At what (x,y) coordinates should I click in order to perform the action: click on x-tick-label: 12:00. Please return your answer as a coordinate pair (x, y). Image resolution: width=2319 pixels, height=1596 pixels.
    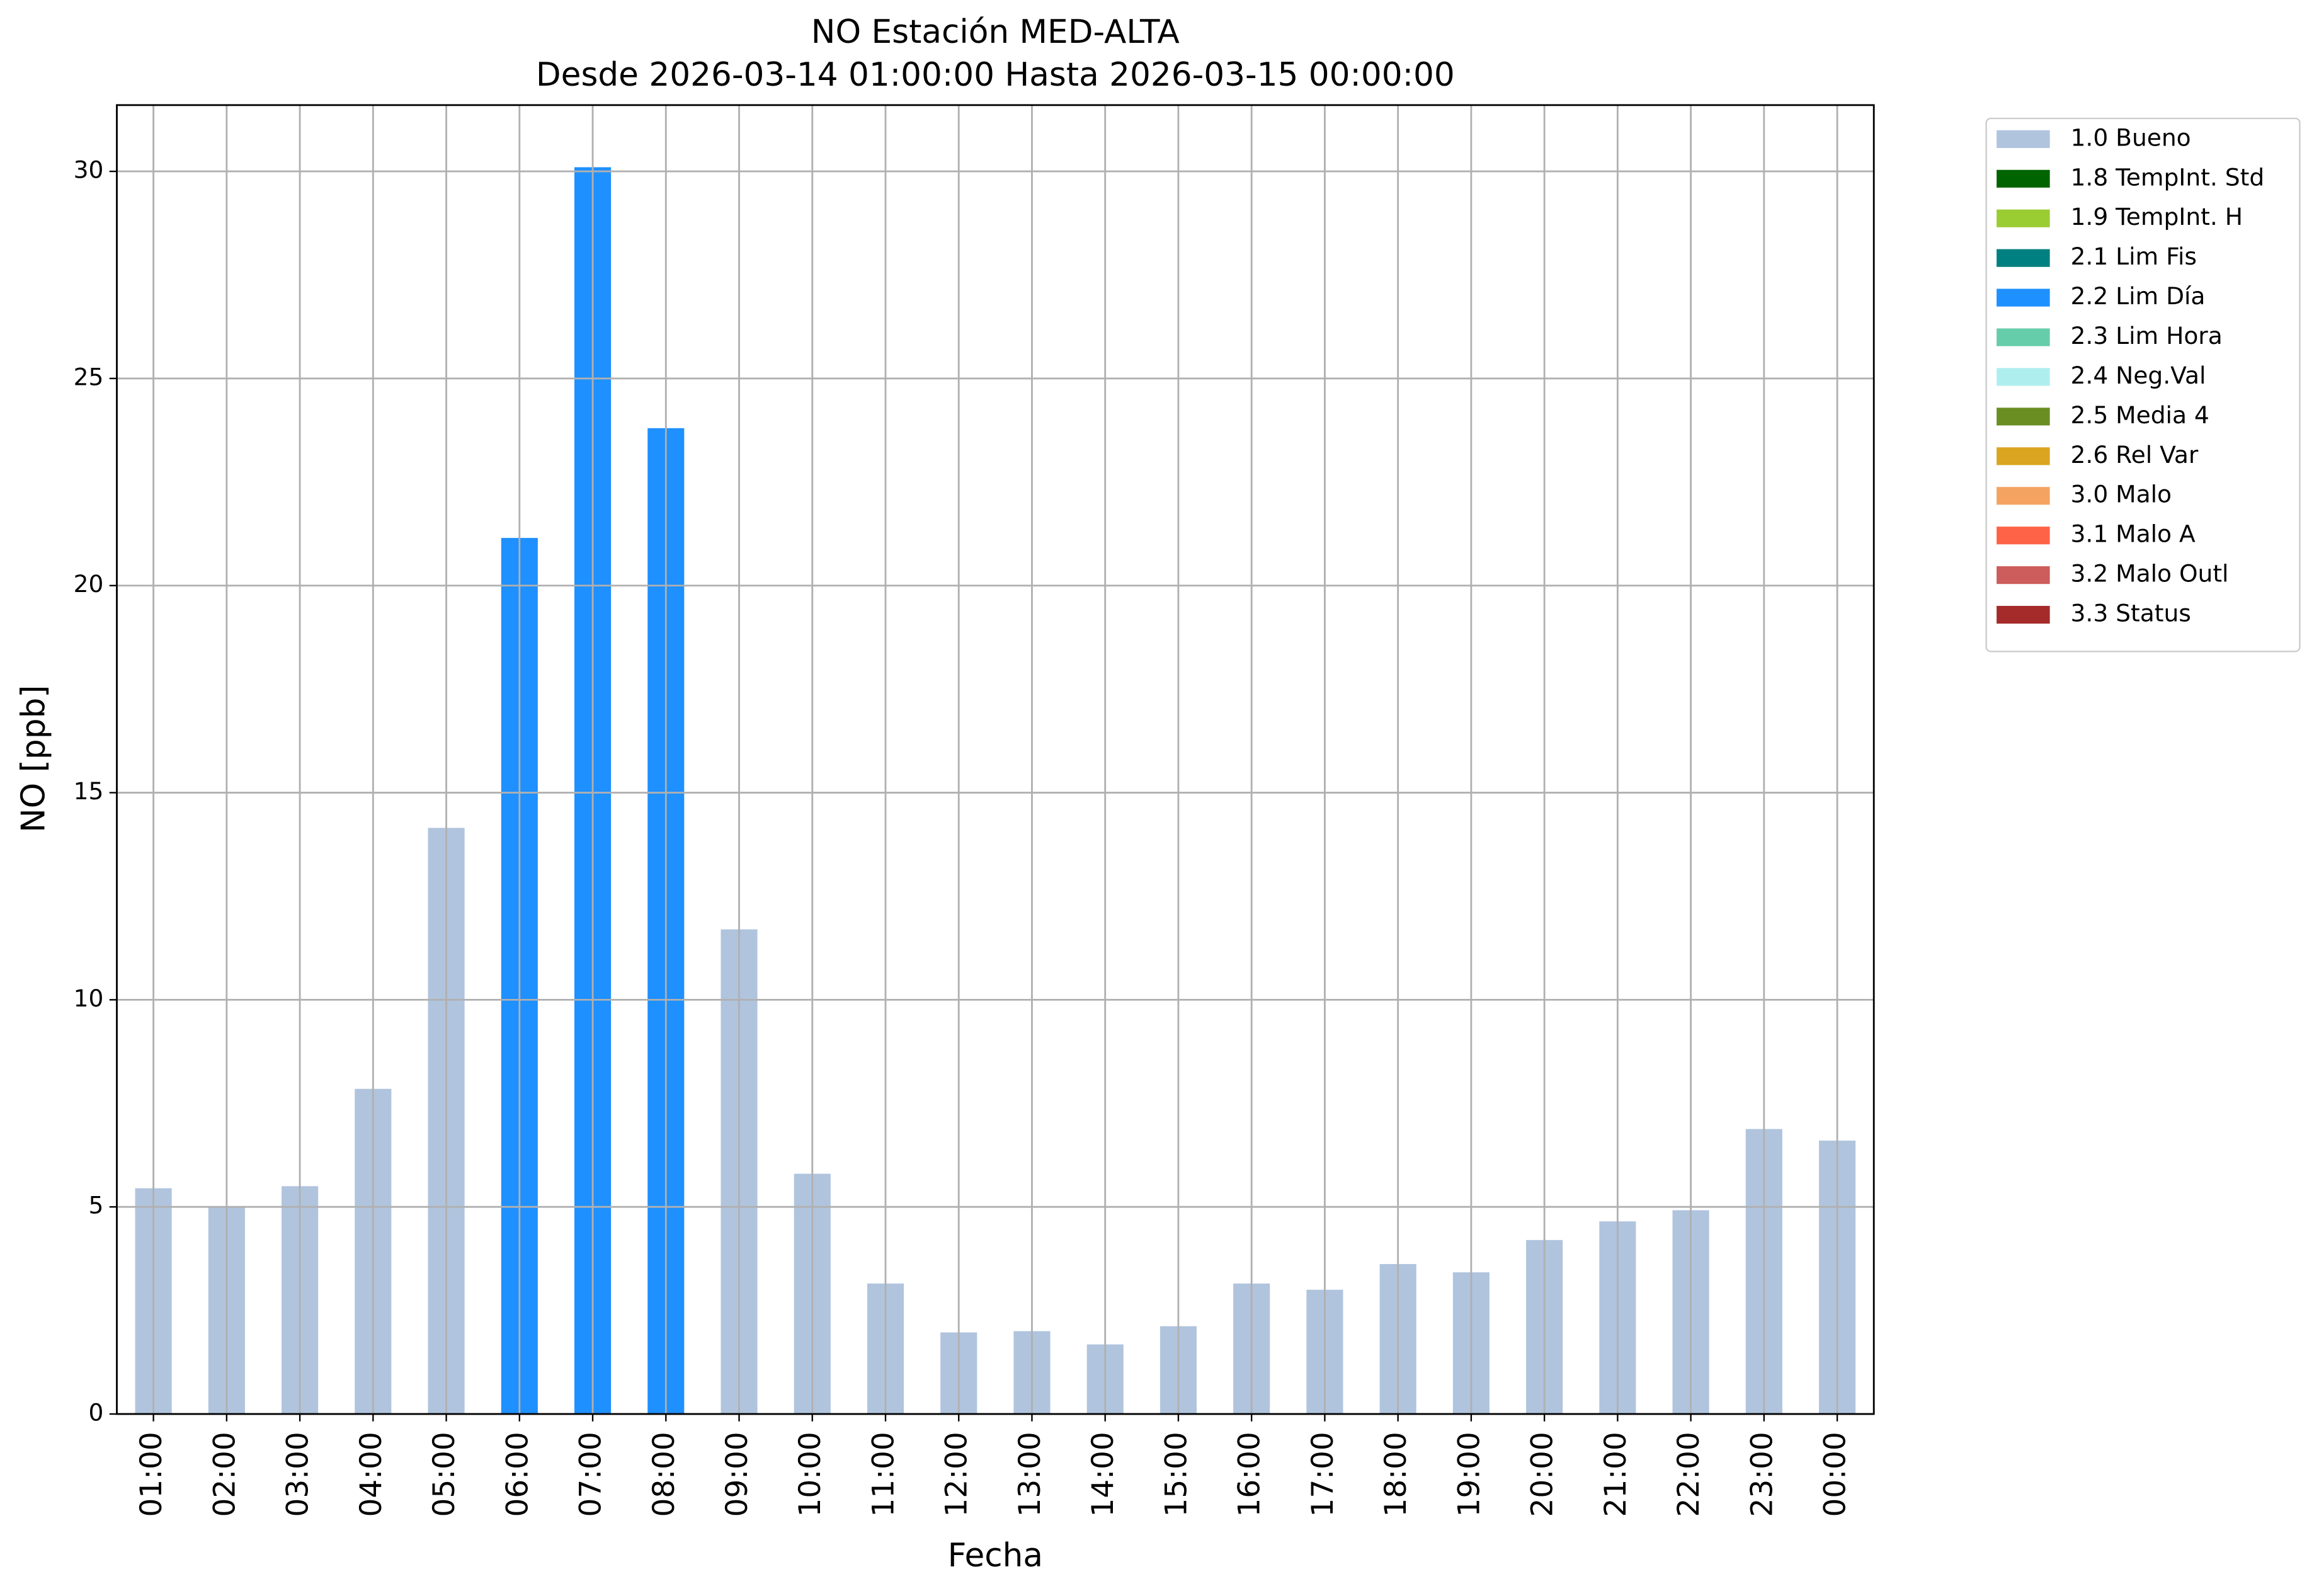
    Looking at the image, I should click on (957, 1474).